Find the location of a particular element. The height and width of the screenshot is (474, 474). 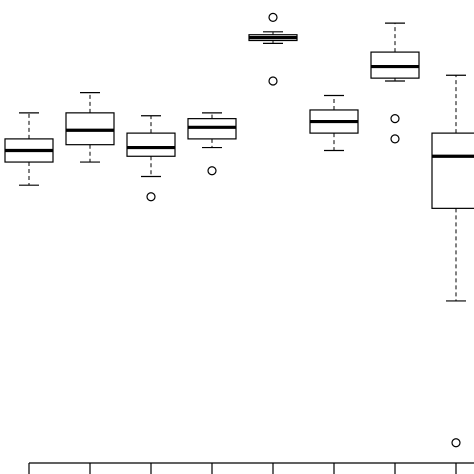

x-axis is located at coordinates (251, 468).